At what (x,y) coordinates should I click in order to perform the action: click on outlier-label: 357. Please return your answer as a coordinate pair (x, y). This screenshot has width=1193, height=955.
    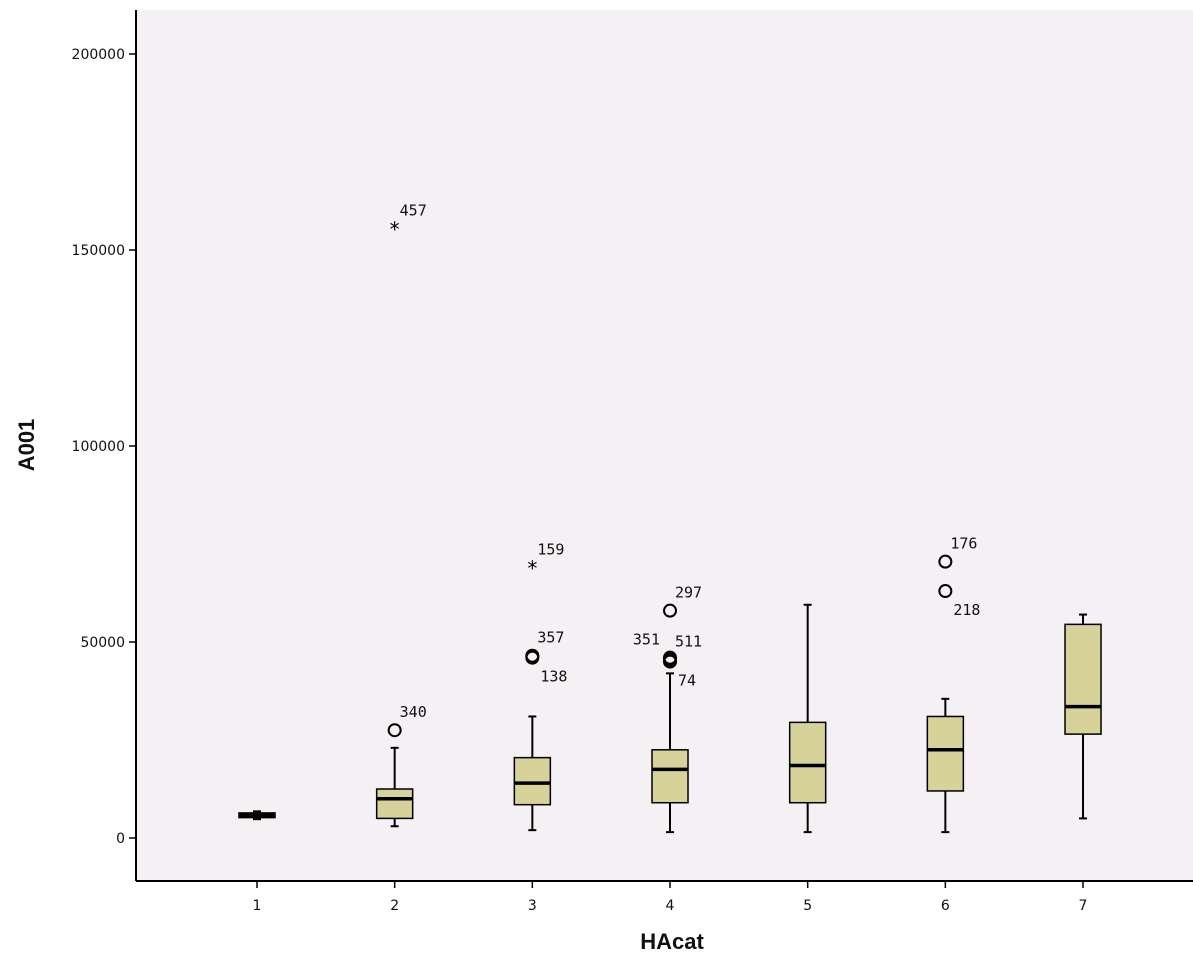
    Looking at the image, I should click on (550, 638).